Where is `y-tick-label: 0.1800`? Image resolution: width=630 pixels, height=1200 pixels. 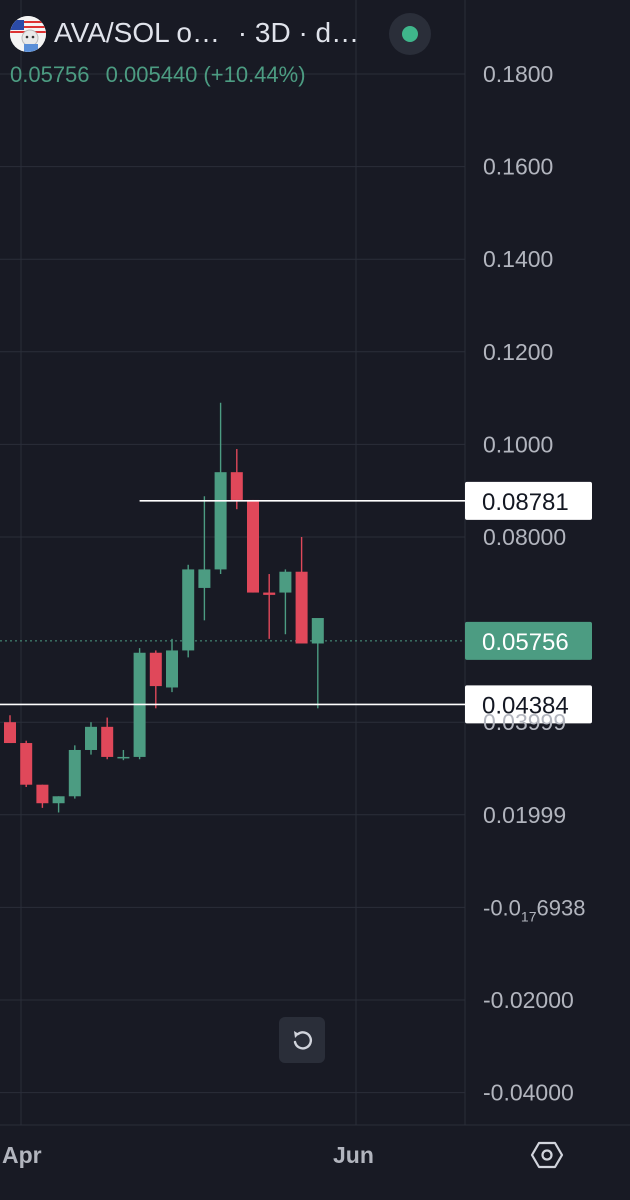
y-tick-label: 0.1800 is located at coordinates (518, 74).